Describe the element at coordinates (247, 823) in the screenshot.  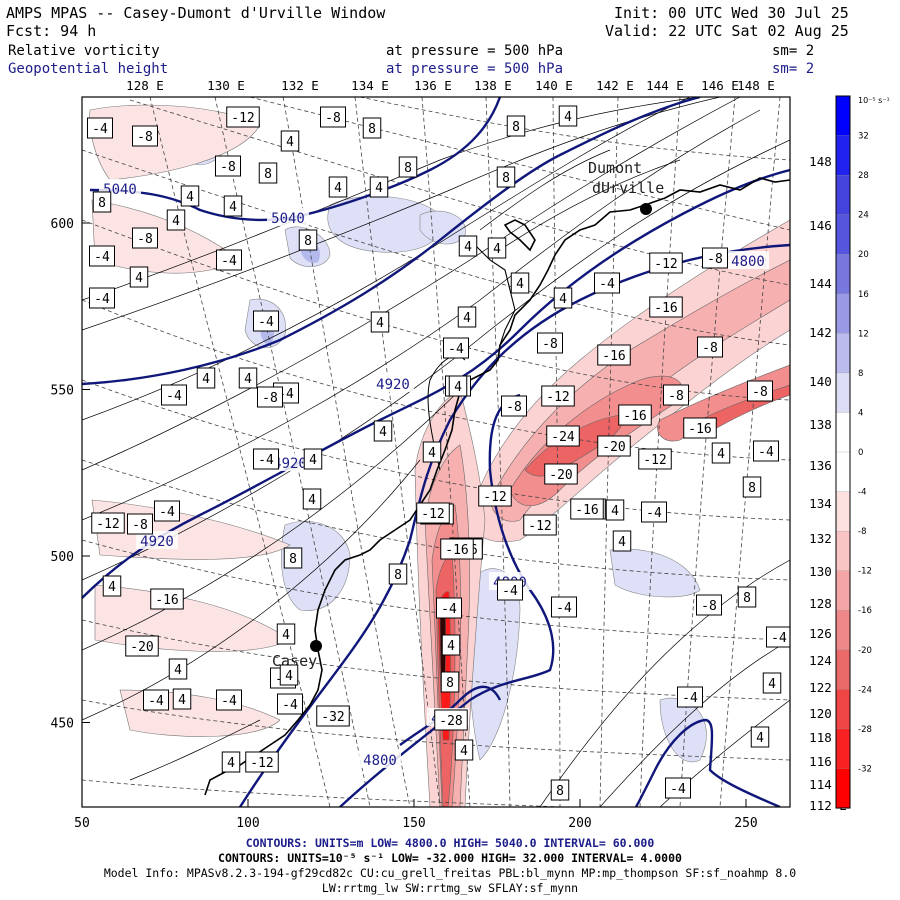
I see `x-tick-label: 100` at that location.